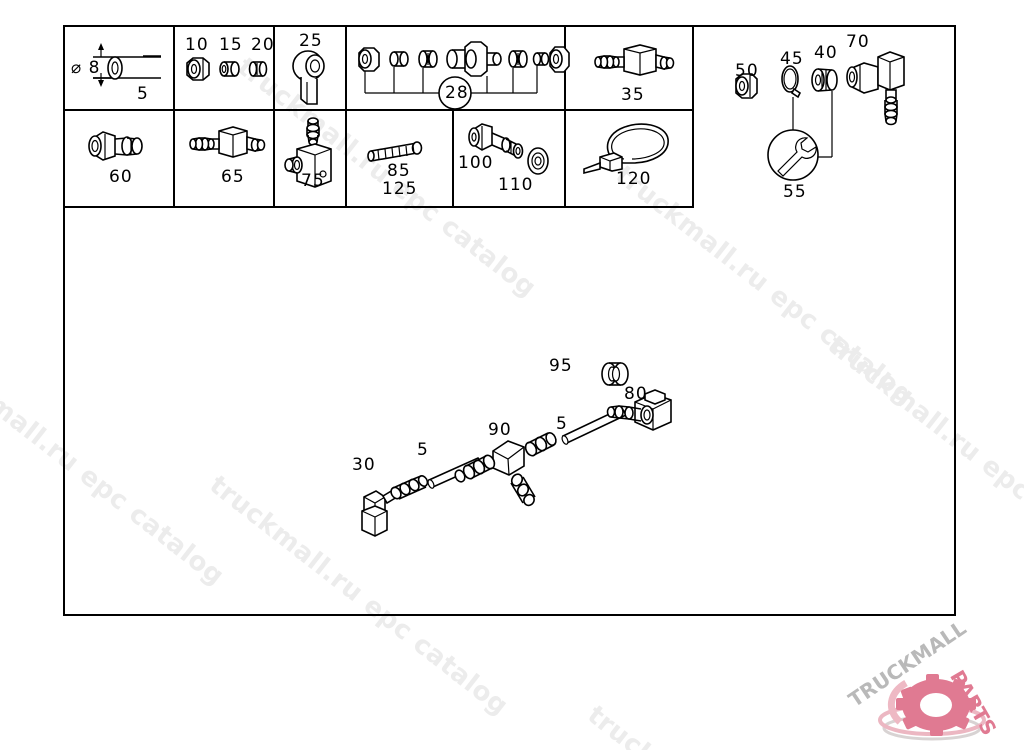 This screenshot has height=750, width=1024. I want to click on cable-tie-icon, so click(626, 149).